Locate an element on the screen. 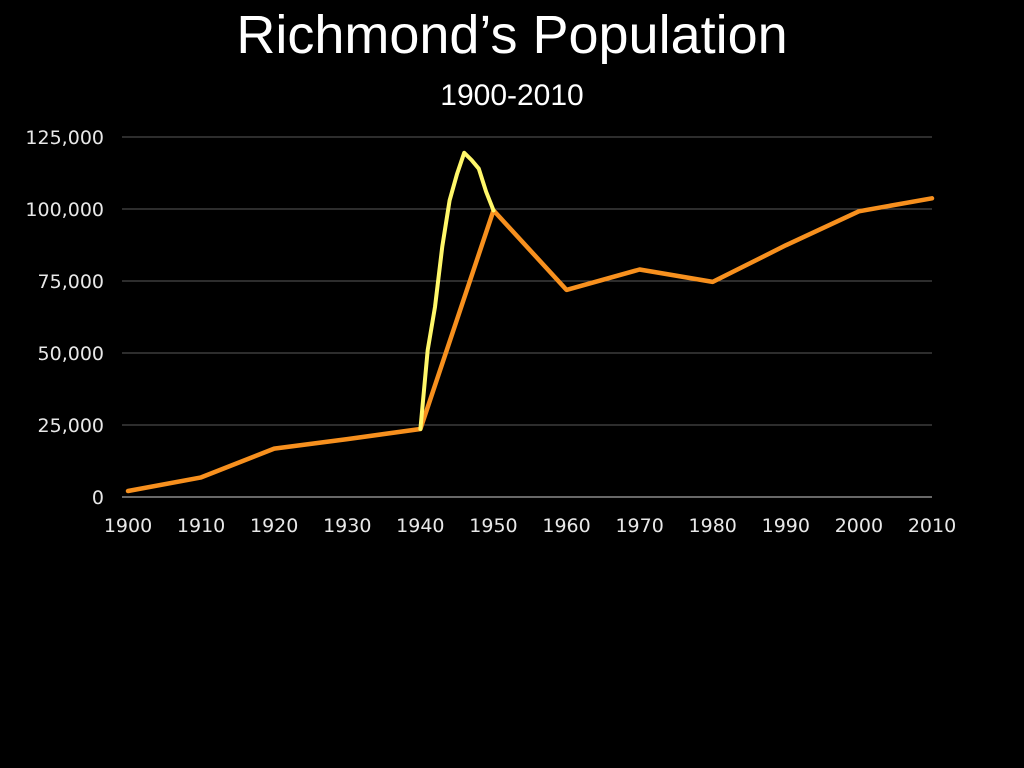 The width and height of the screenshot is (1024, 768). x-tick-label: 2000 is located at coordinates (859, 526).